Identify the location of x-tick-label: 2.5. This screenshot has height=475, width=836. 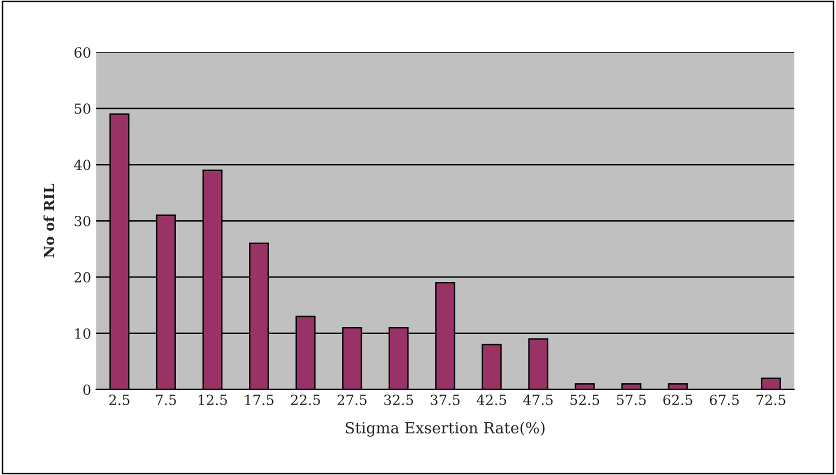
(119, 400).